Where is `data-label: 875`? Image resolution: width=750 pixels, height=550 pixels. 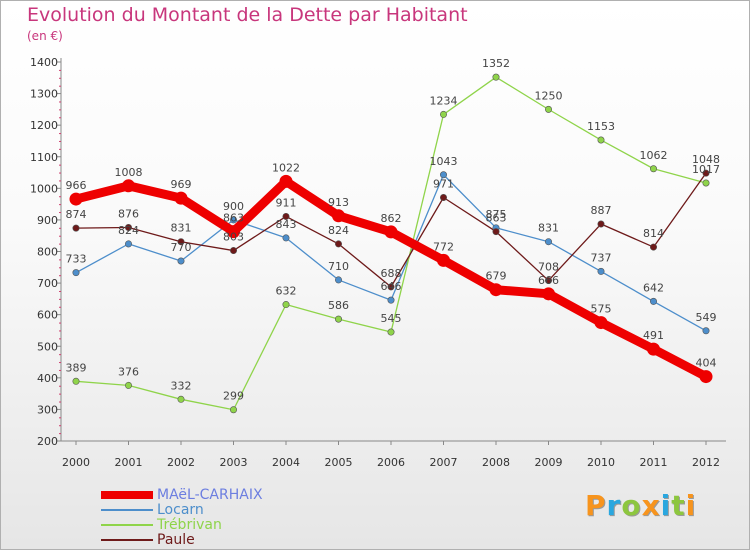
data-label: 875 is located at coordinates (496, 214).